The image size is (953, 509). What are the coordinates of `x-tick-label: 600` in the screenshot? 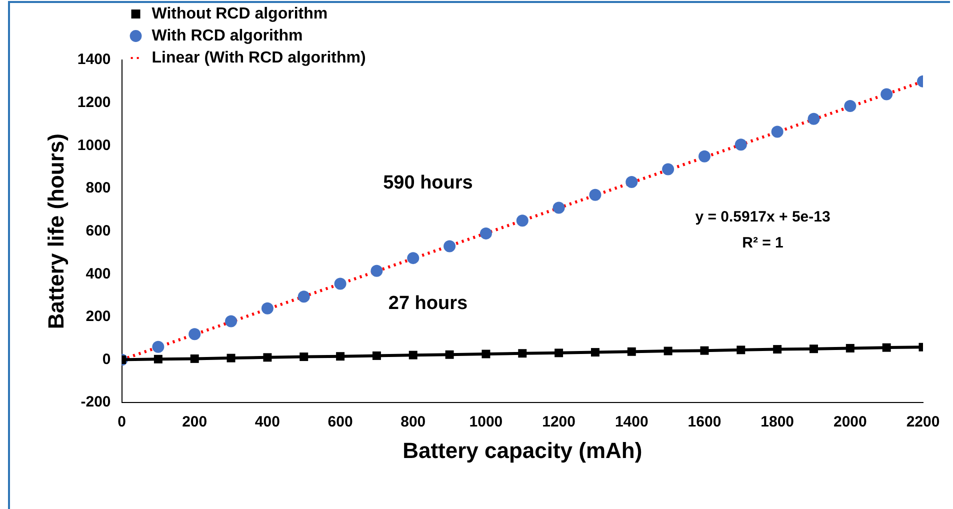 It's located at (340, 422).